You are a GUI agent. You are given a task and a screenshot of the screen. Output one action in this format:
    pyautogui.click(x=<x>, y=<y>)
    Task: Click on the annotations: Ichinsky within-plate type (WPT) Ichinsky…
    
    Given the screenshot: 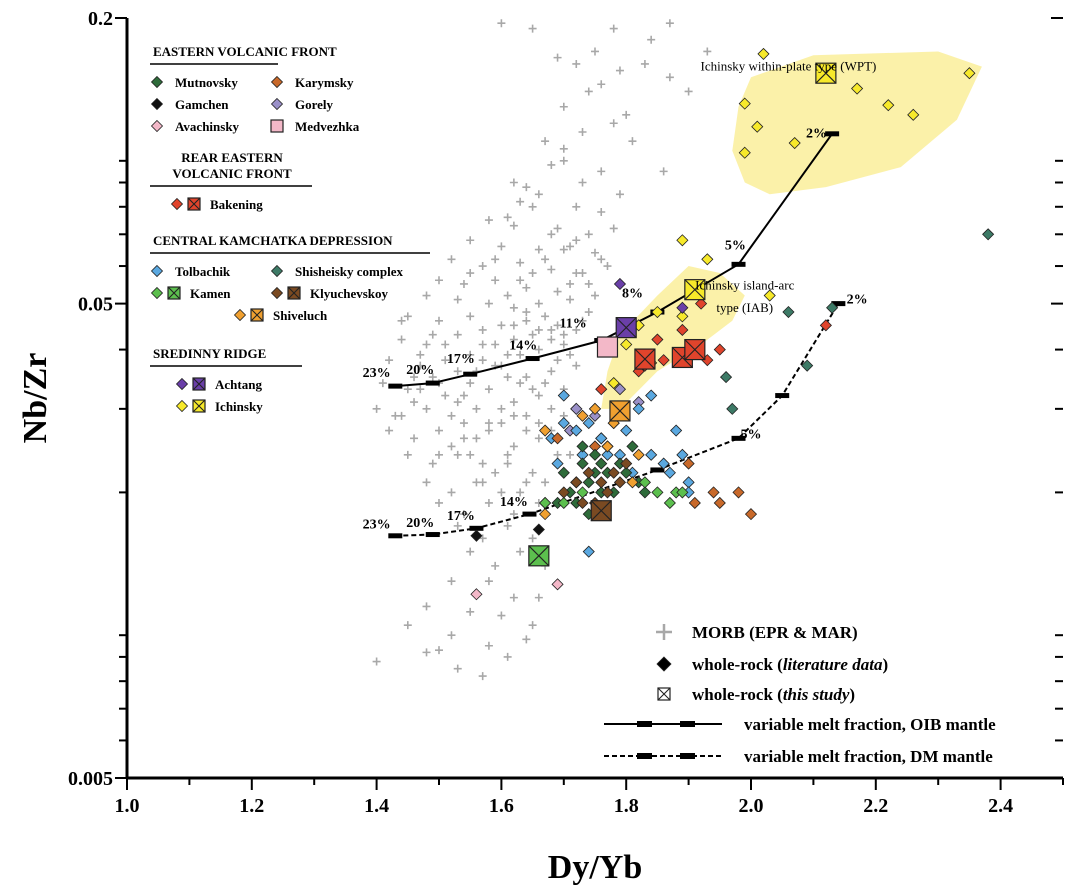 What is the action you would take?
    pyautogui.click(x=785, y=187)
    